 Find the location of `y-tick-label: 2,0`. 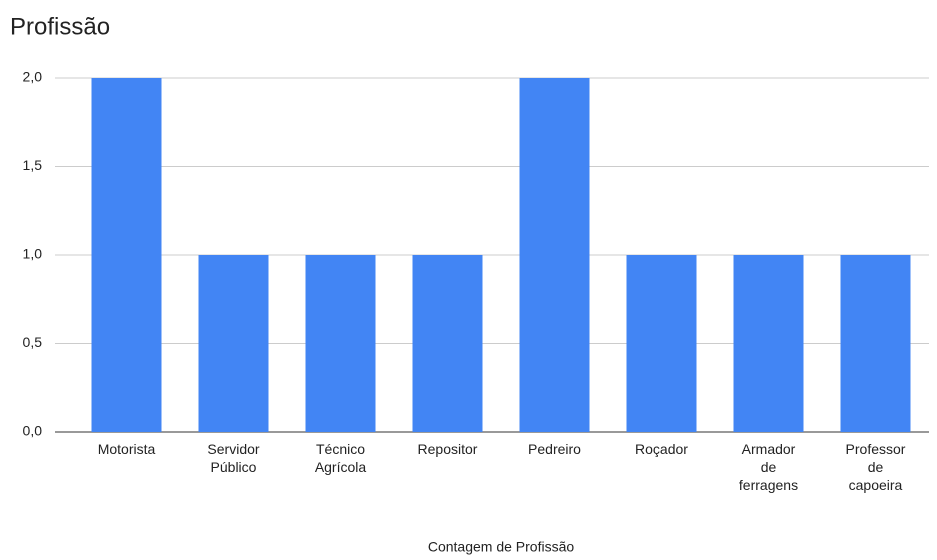

y-tick-label: 2,0 is located at coordinates (33, 77).